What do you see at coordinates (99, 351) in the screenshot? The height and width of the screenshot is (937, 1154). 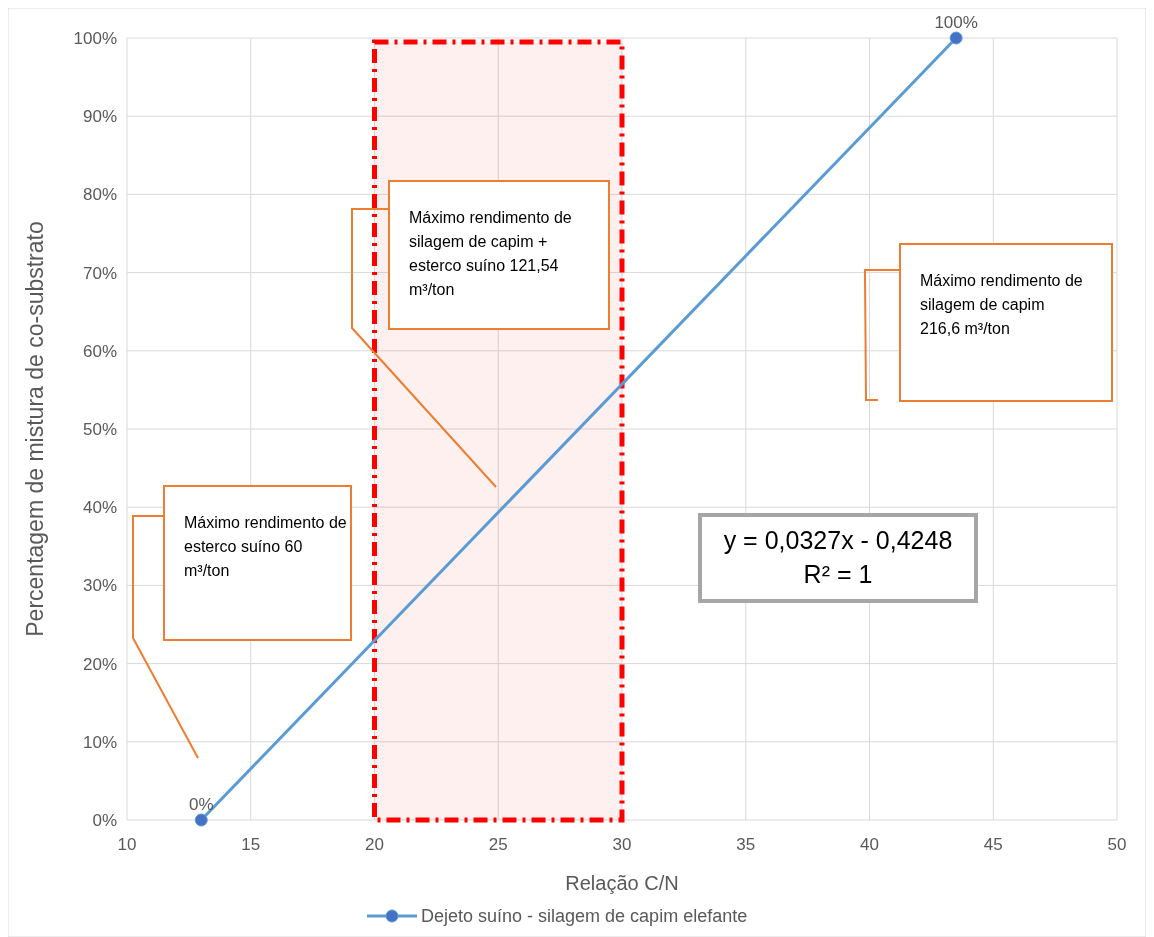 I see `y-tick-label: 60%` at bounding box center [99, 351].